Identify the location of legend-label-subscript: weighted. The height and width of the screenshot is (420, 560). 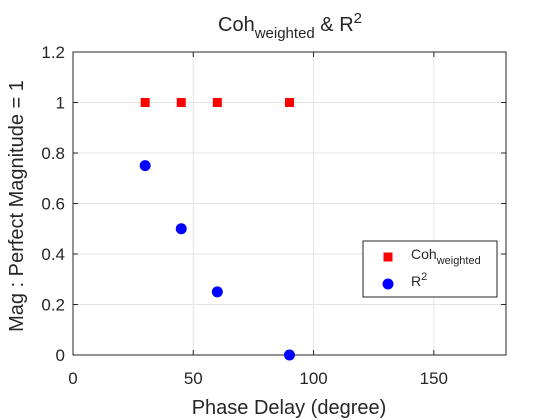
(458, 261).